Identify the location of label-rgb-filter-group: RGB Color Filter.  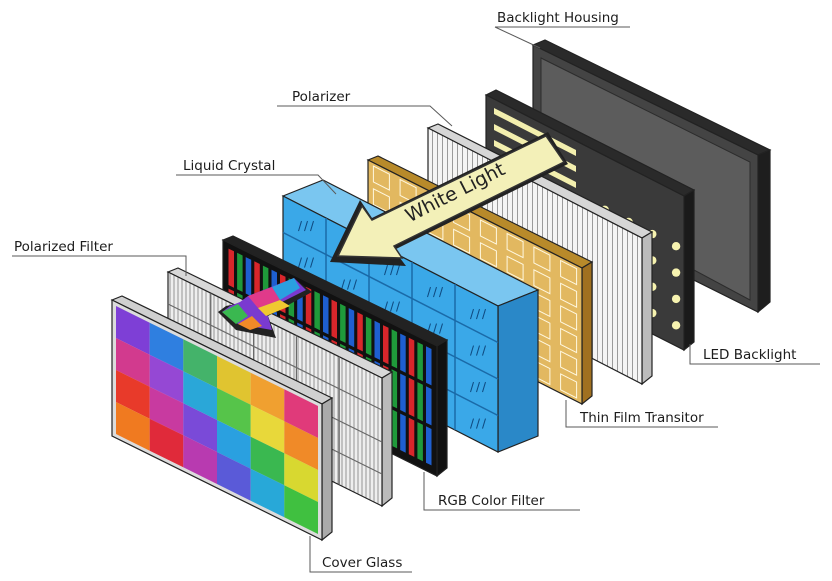
(501, 491).